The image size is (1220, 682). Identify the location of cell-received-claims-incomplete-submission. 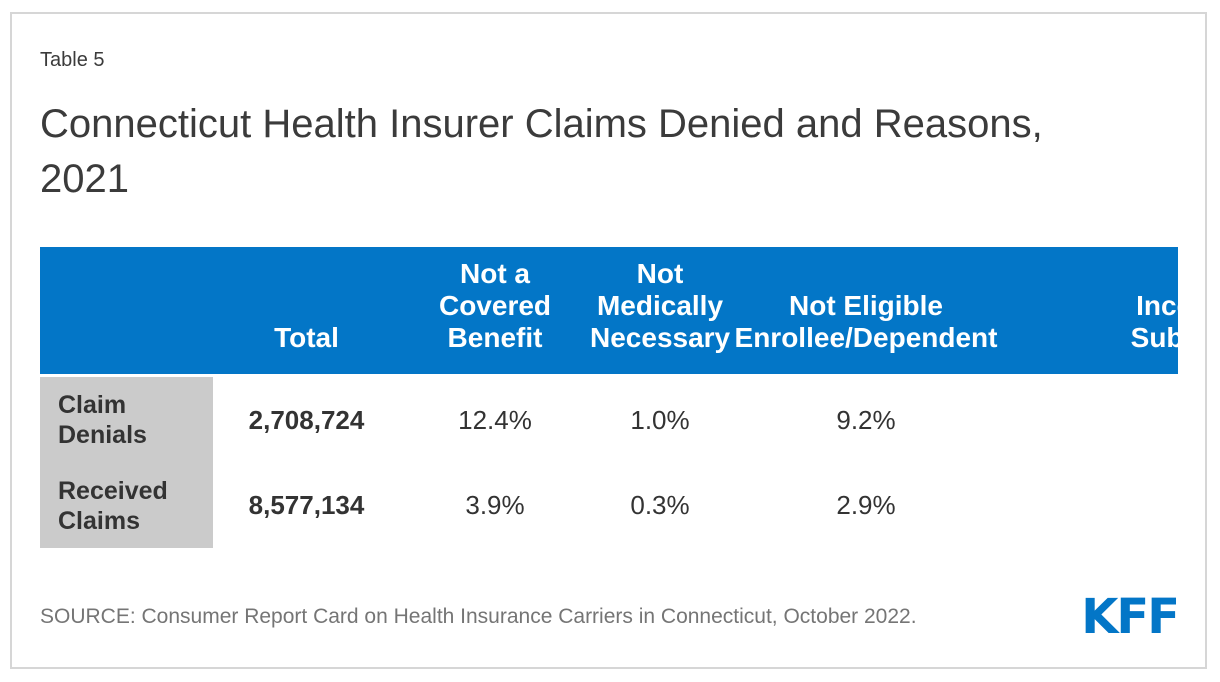
(1090, 505).